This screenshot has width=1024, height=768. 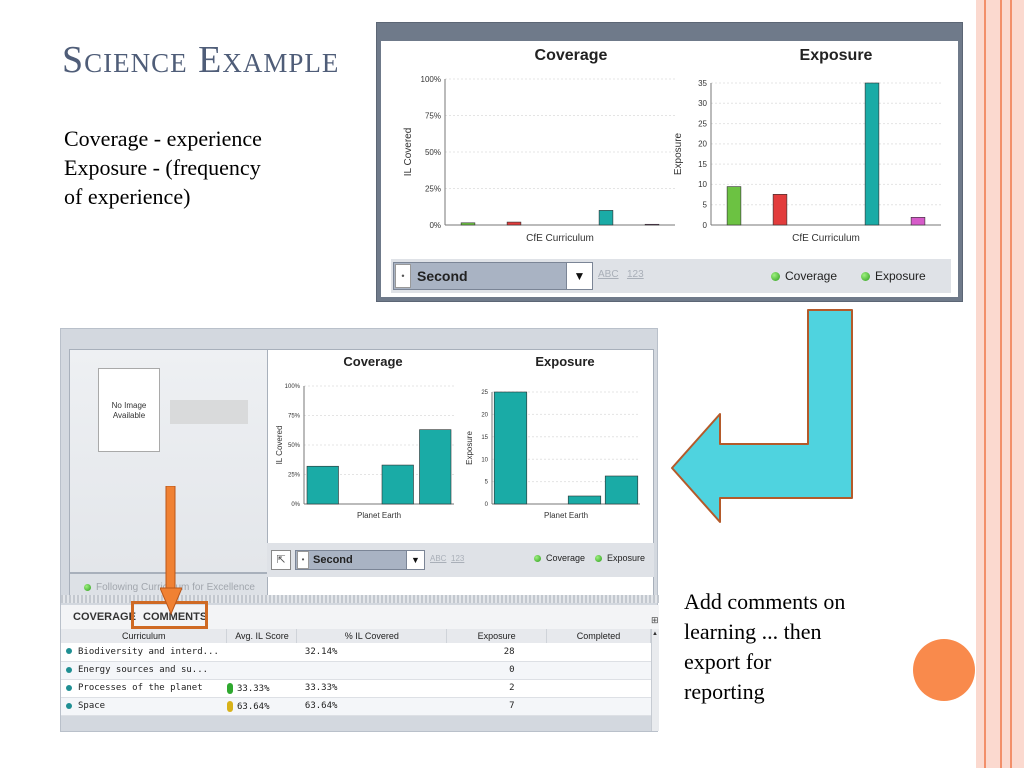 I want to click on avg-score-value: 33.33%, so click(x=253, y=688).